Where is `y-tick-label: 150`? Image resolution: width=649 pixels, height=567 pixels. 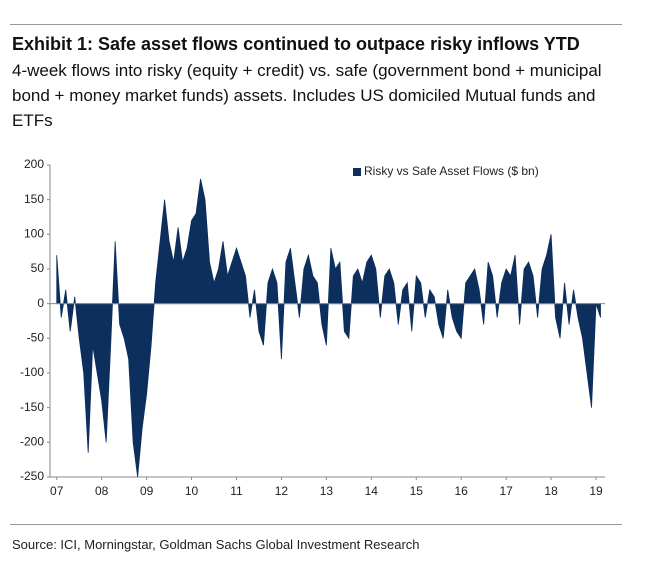 y-tick-label: 150 is located at coordinates (34, 199).